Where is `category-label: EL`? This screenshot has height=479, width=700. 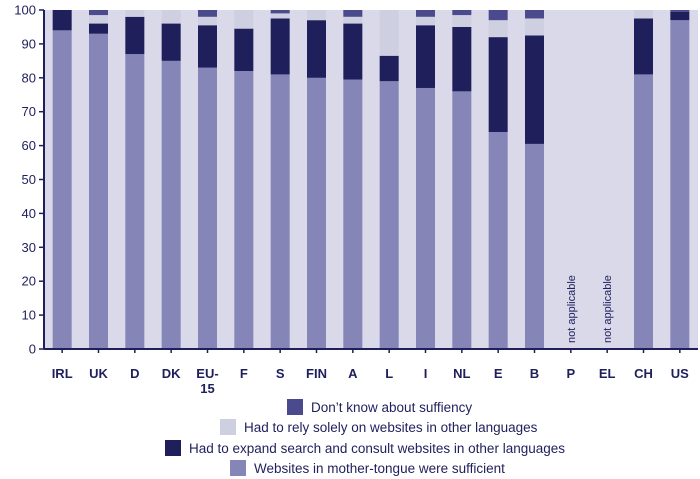
category-label: EL is located at coordinates (607, 373).